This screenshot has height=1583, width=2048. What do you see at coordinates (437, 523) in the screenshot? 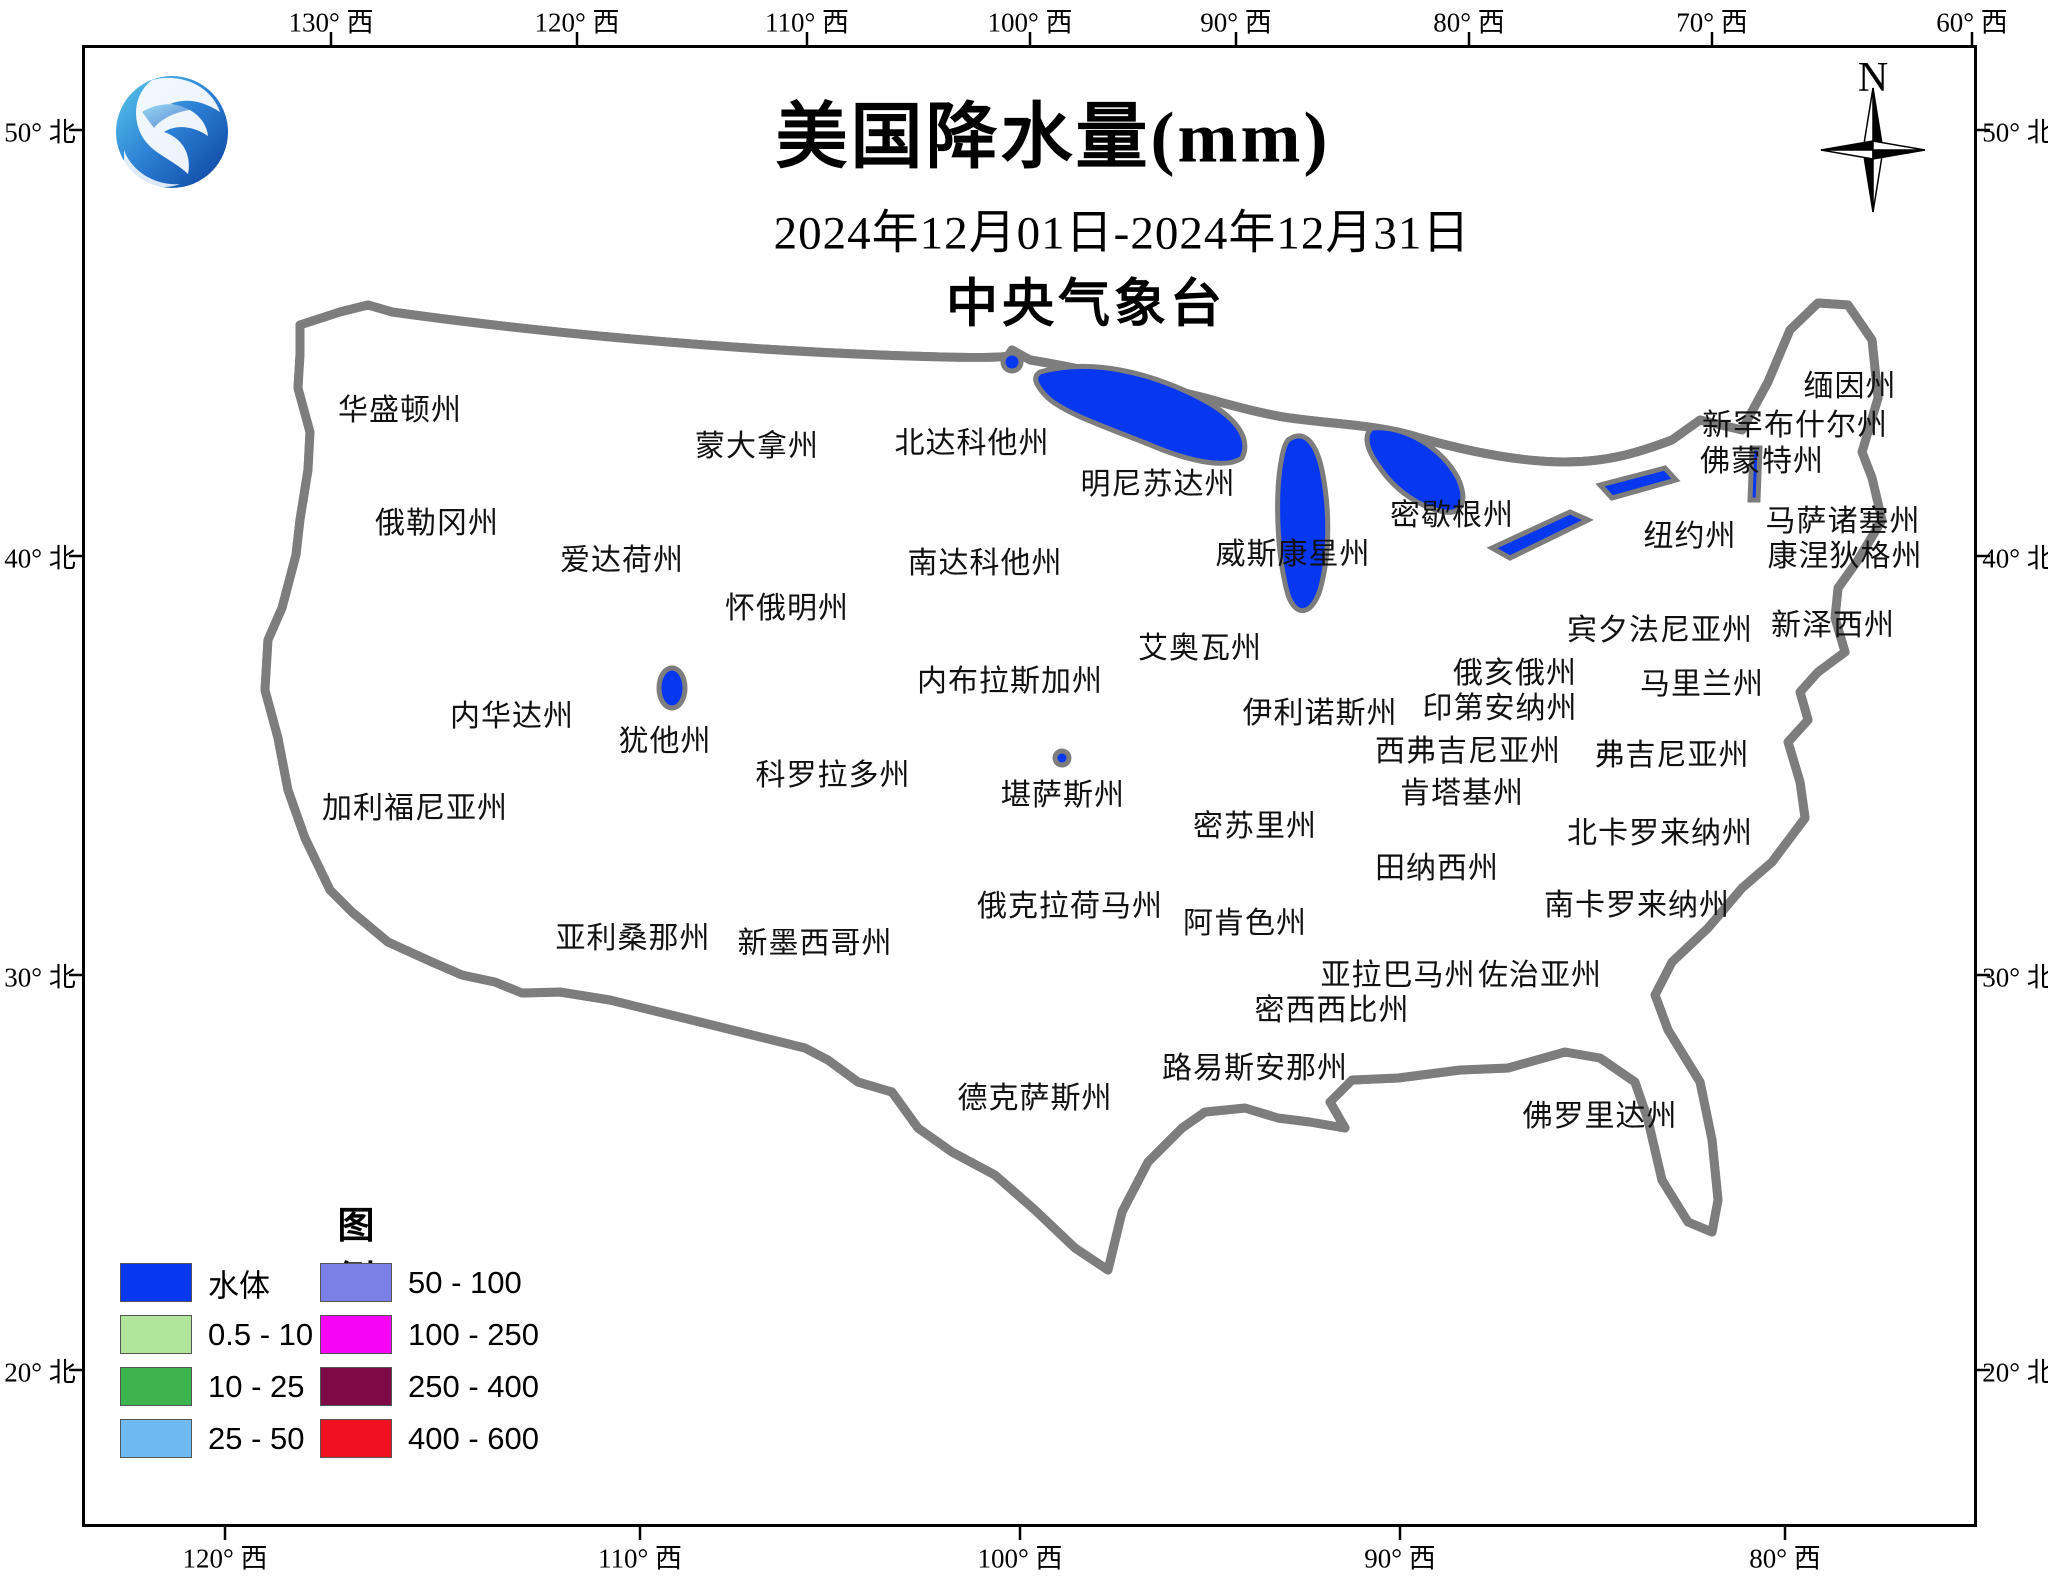
I see `state-label: 俄勒冈州` at bounding box center [437, 523].